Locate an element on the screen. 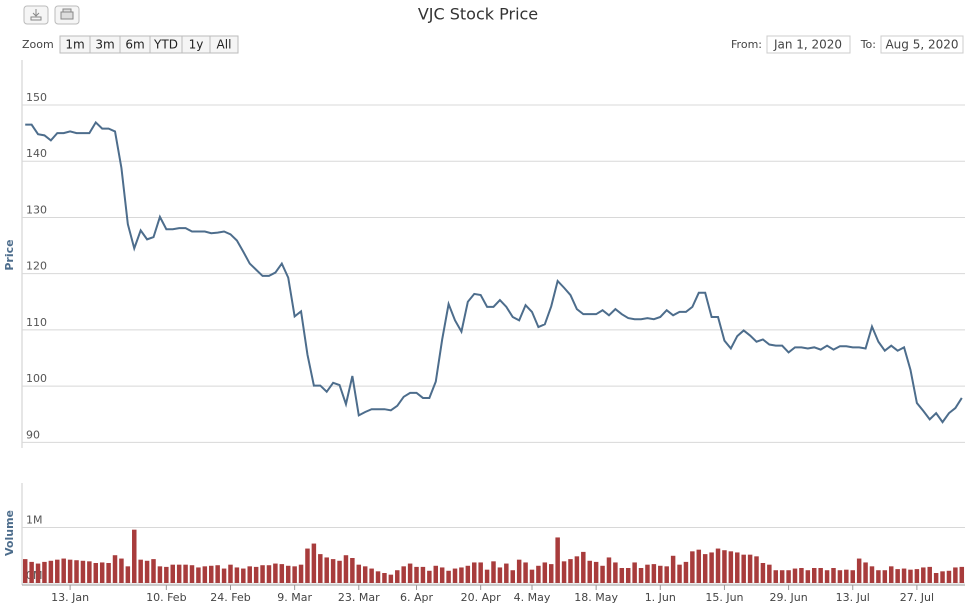  x-tick-label: 4. May is located at coordinates (532, 597).